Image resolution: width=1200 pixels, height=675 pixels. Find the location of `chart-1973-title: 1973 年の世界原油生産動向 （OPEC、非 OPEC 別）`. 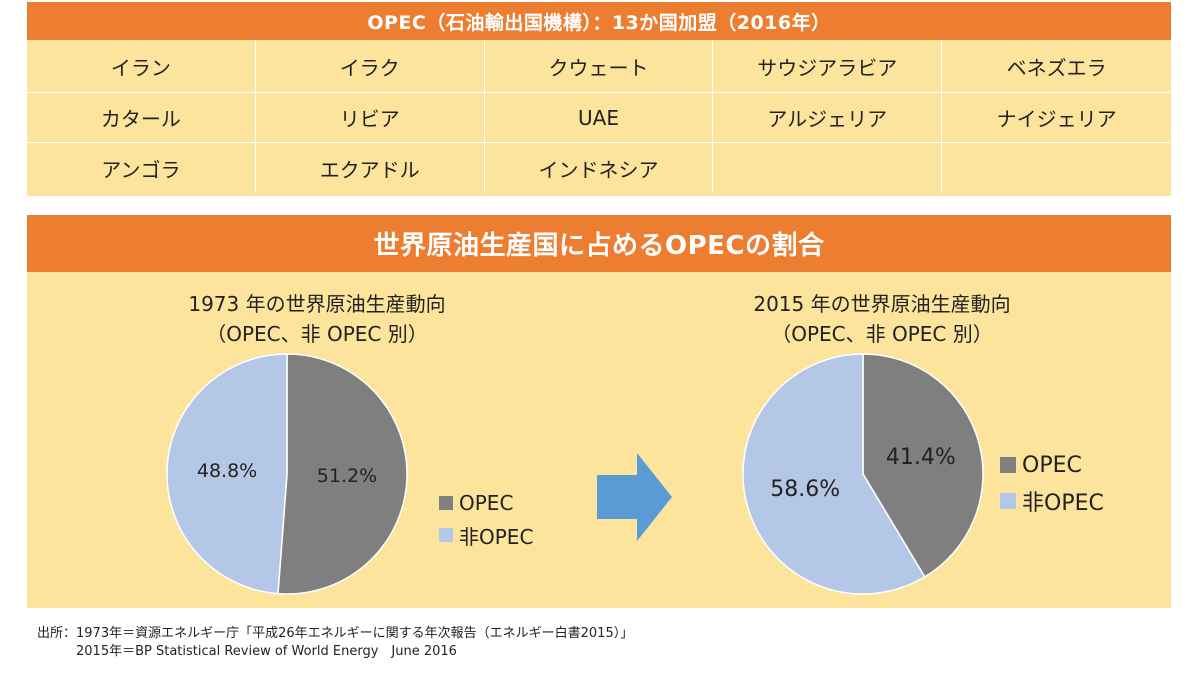

chart-1973-title: 1973 年の世界原油生産動向 （OPEC、非 OPEC 別） is located at coordinates (317, 319).